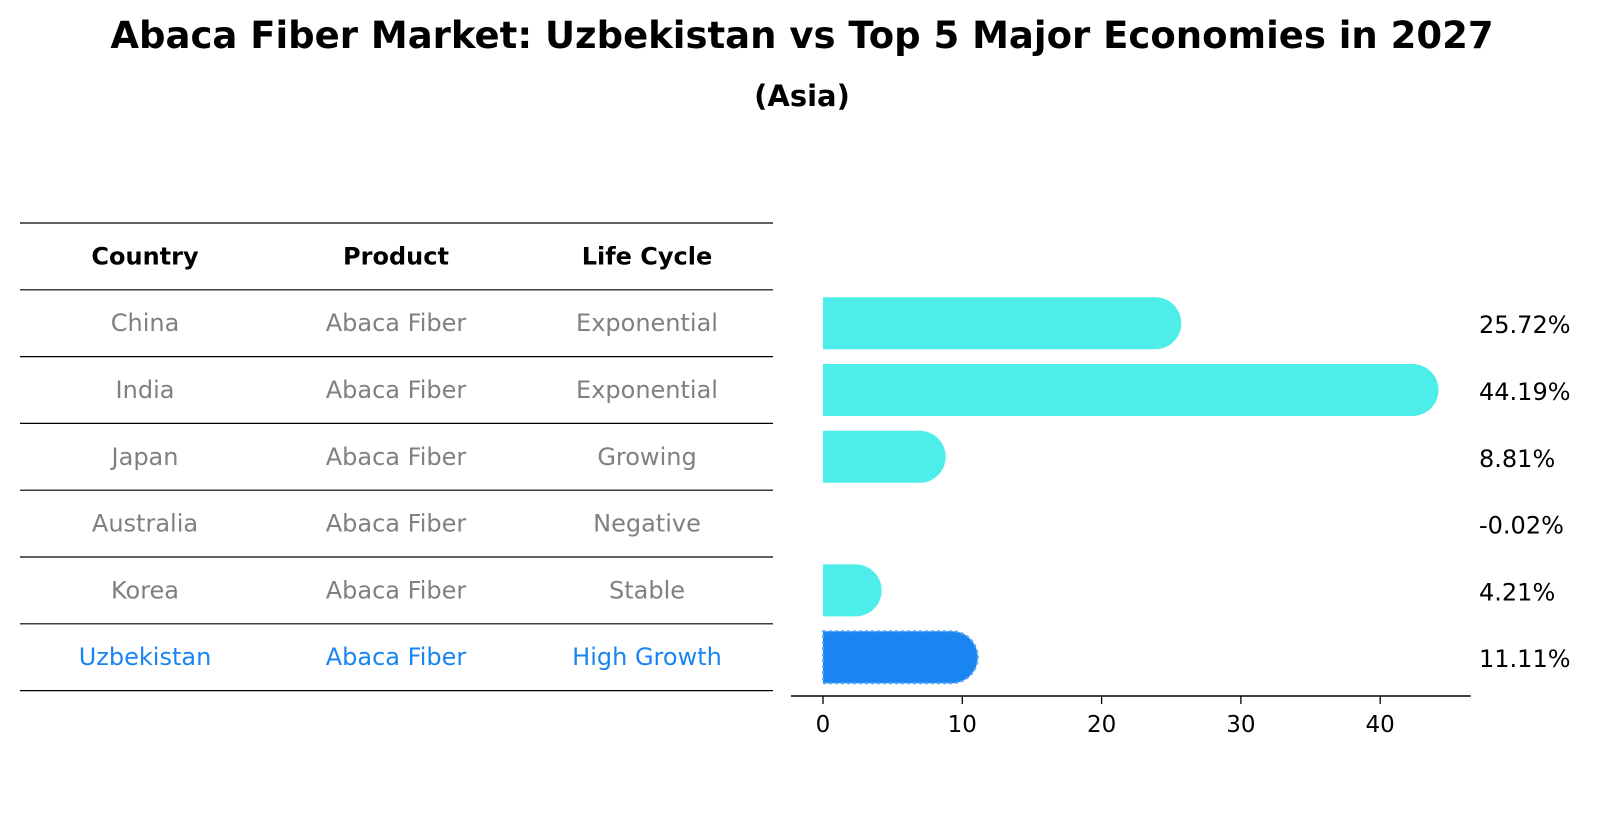 The width and height of the screenshot is (1604, 823). What do you see at coordinates (145, 657) in the screenshot?
I see `country-cell: Uzbekistan` at bounding box center [145, 657].